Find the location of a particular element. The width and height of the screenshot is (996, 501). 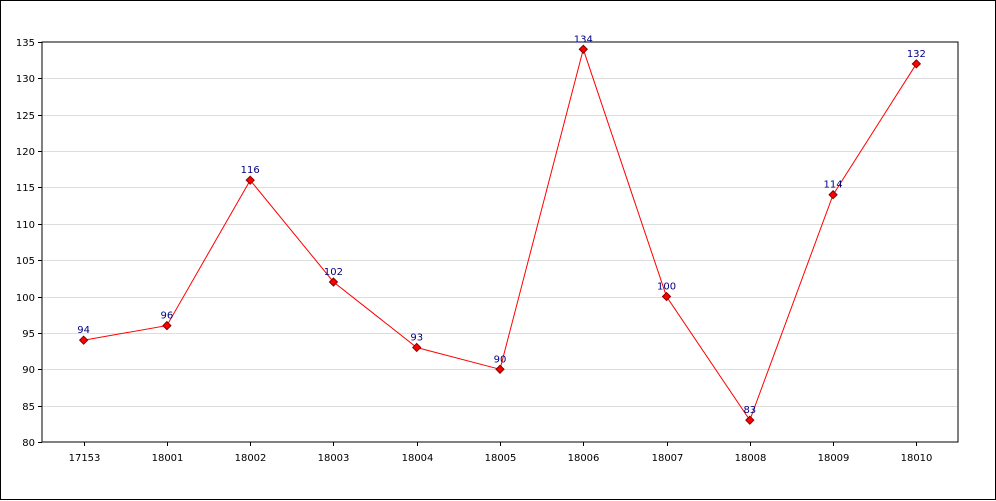

x-tick-label: 18005 is located at coordinates (501, 458).